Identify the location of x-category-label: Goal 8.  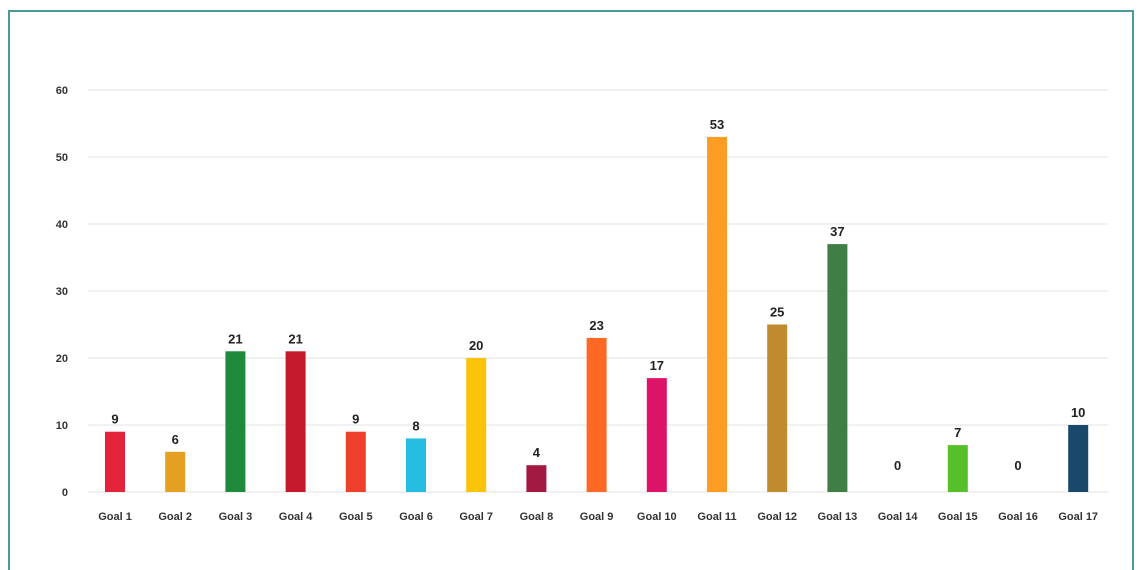
(537, 517).